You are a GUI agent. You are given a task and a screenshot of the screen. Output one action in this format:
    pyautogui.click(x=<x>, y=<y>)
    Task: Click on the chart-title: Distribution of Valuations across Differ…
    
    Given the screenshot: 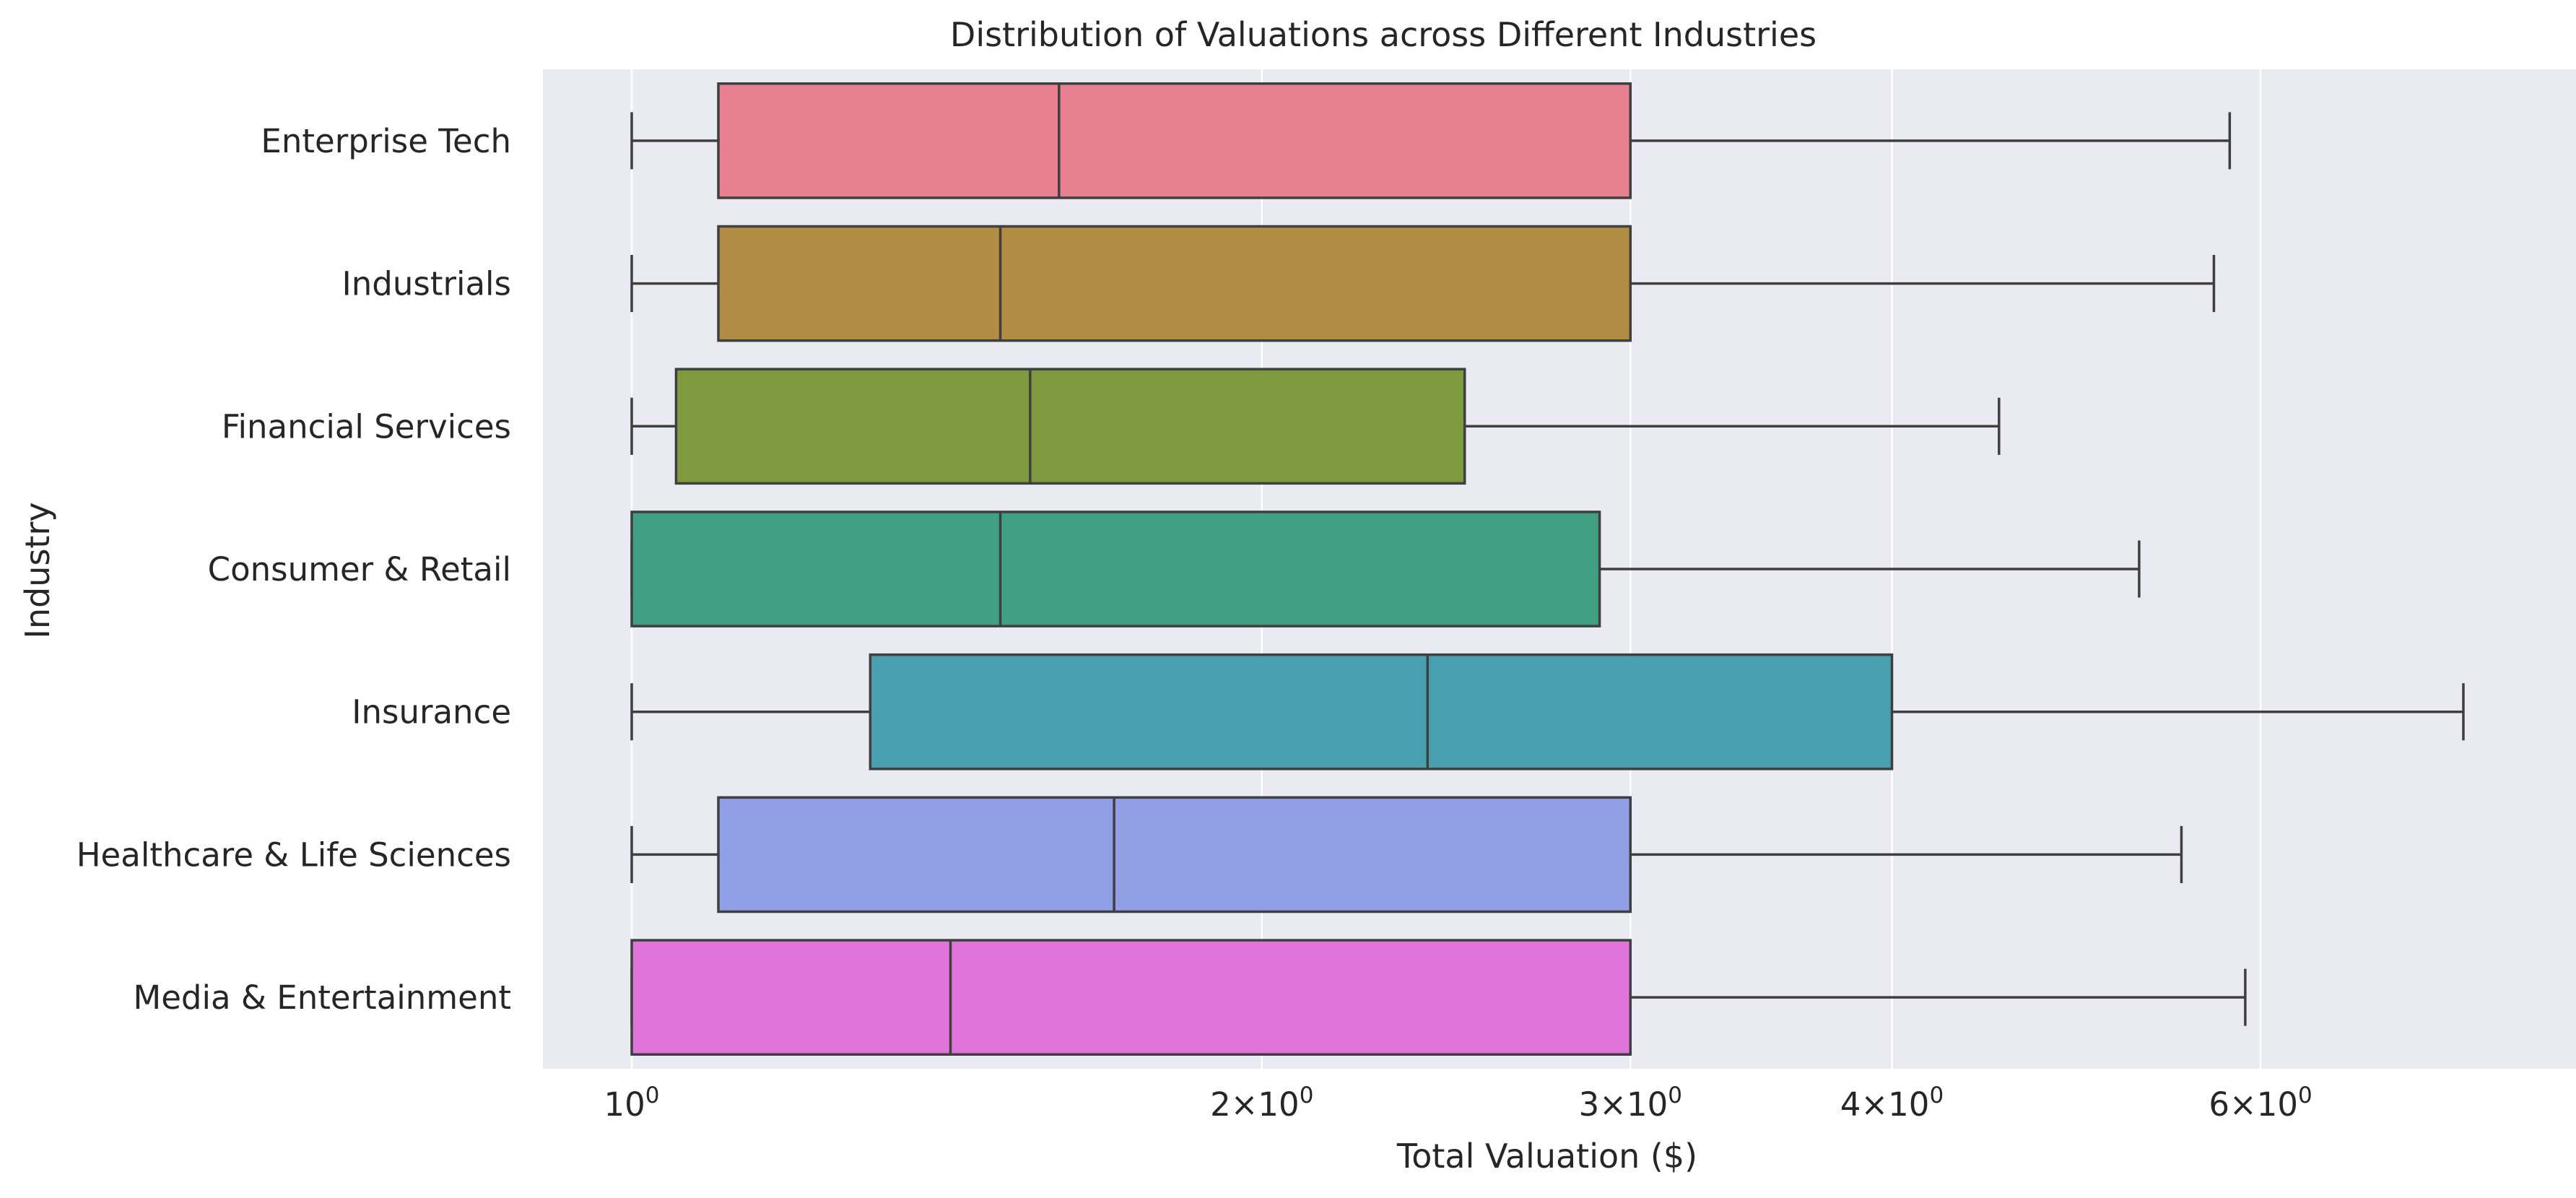 What is the action you would take?
    pyautogui.click(x=1383, y=34)
    